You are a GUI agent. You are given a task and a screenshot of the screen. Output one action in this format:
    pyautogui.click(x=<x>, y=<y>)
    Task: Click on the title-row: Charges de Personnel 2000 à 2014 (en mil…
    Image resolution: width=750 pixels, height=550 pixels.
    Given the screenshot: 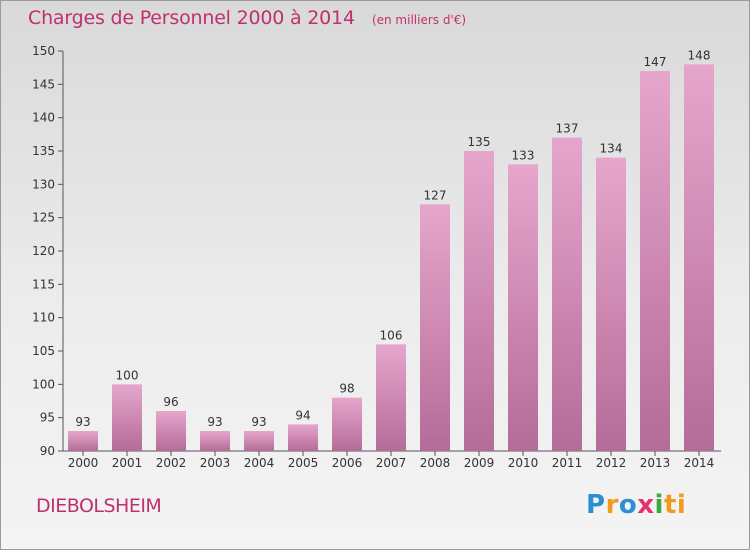 What is the action you would take?
    pyautogui.click(x=247, y=18)
    